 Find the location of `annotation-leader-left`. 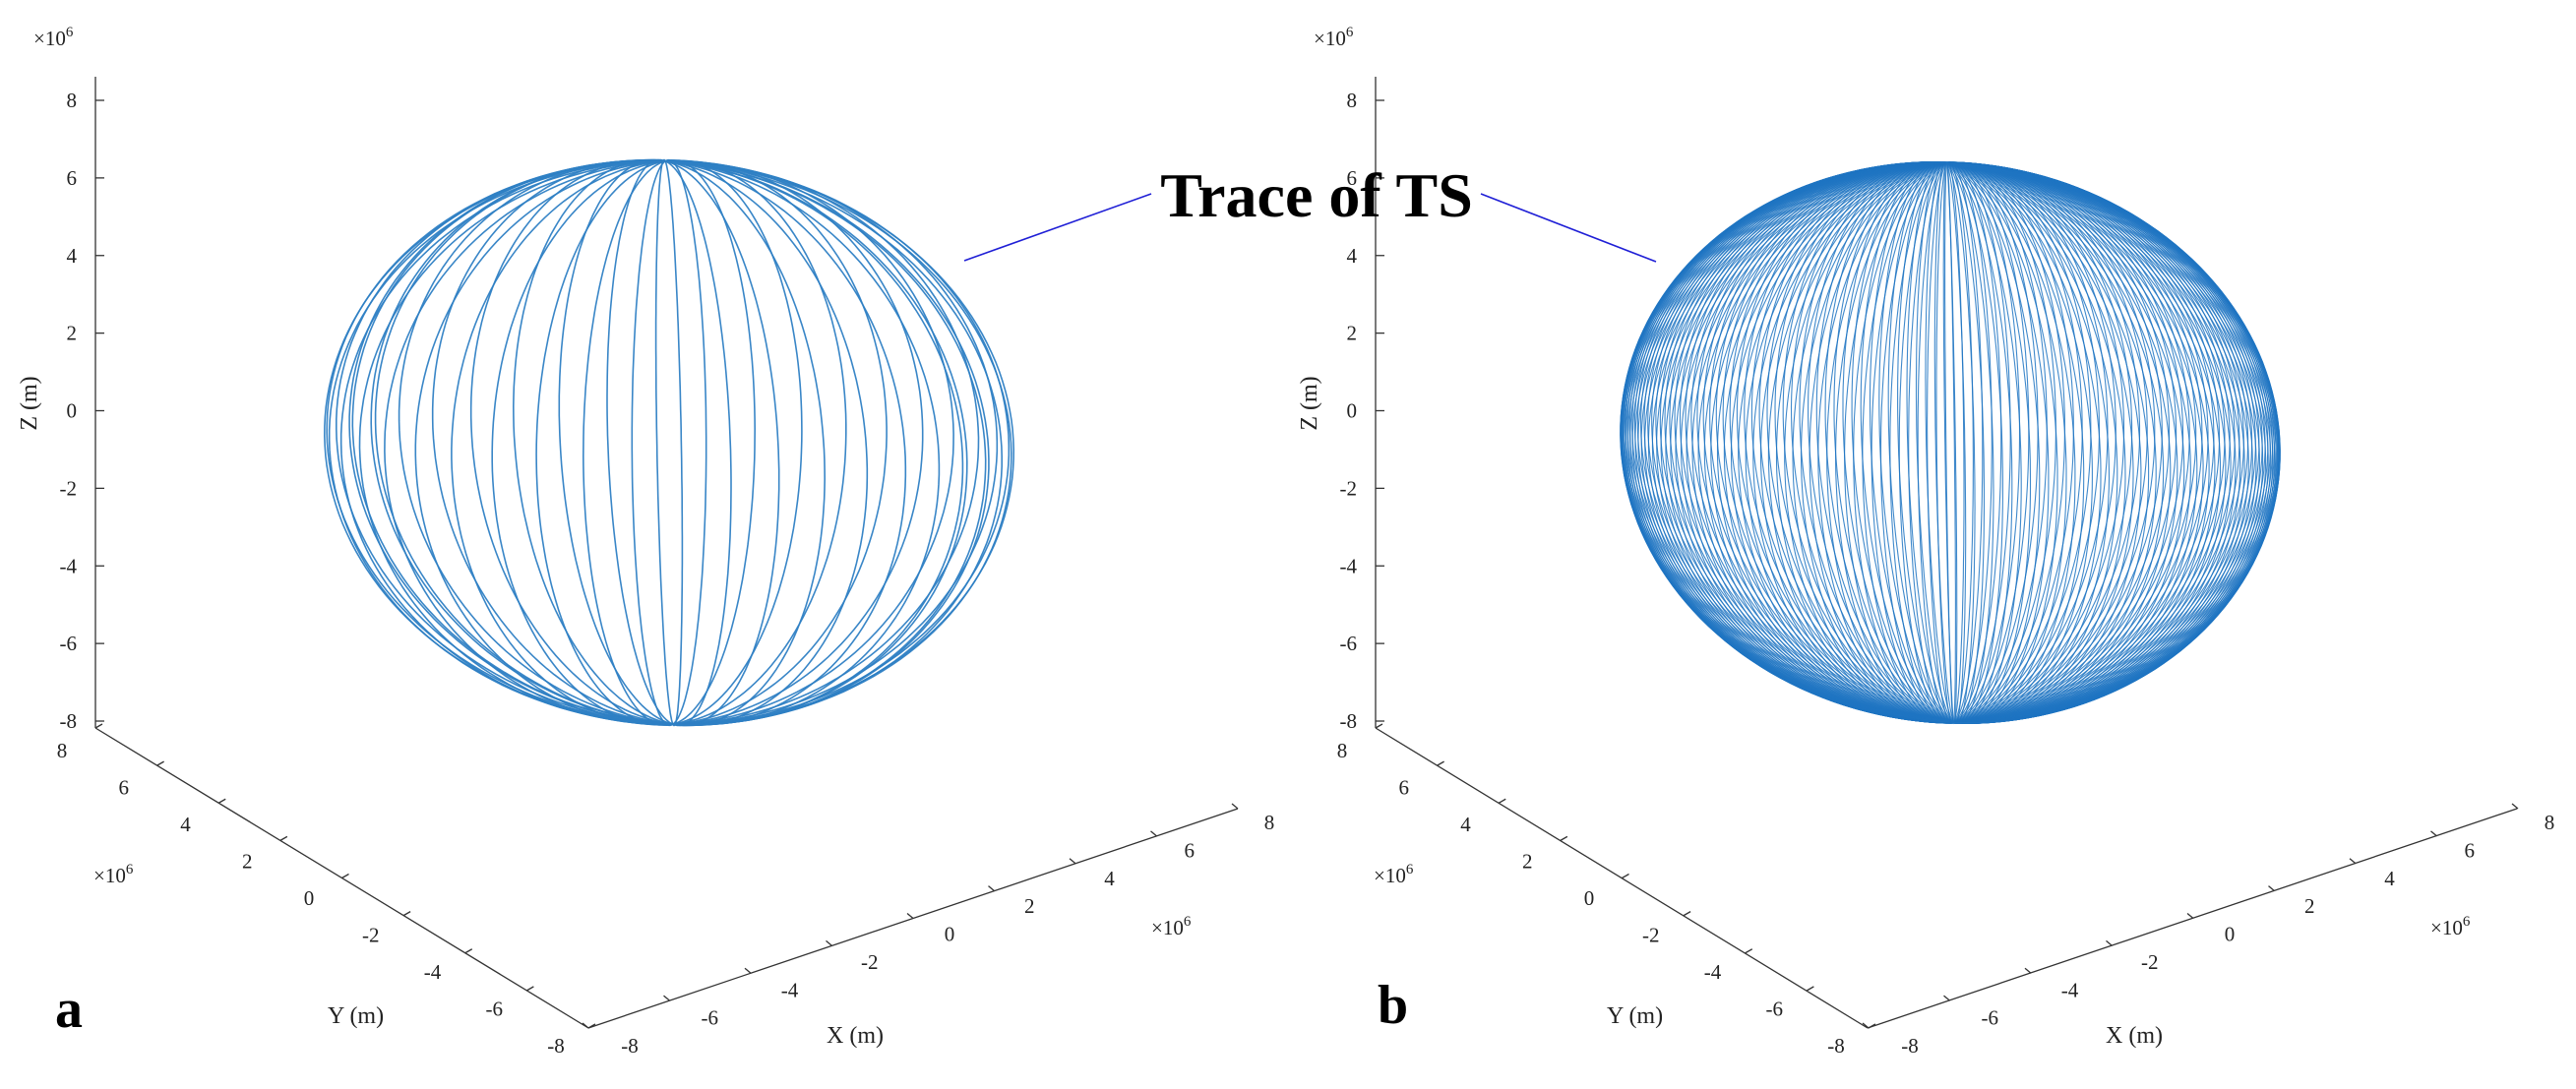

annotation-leader-left is located at coordinates (1057, 227).